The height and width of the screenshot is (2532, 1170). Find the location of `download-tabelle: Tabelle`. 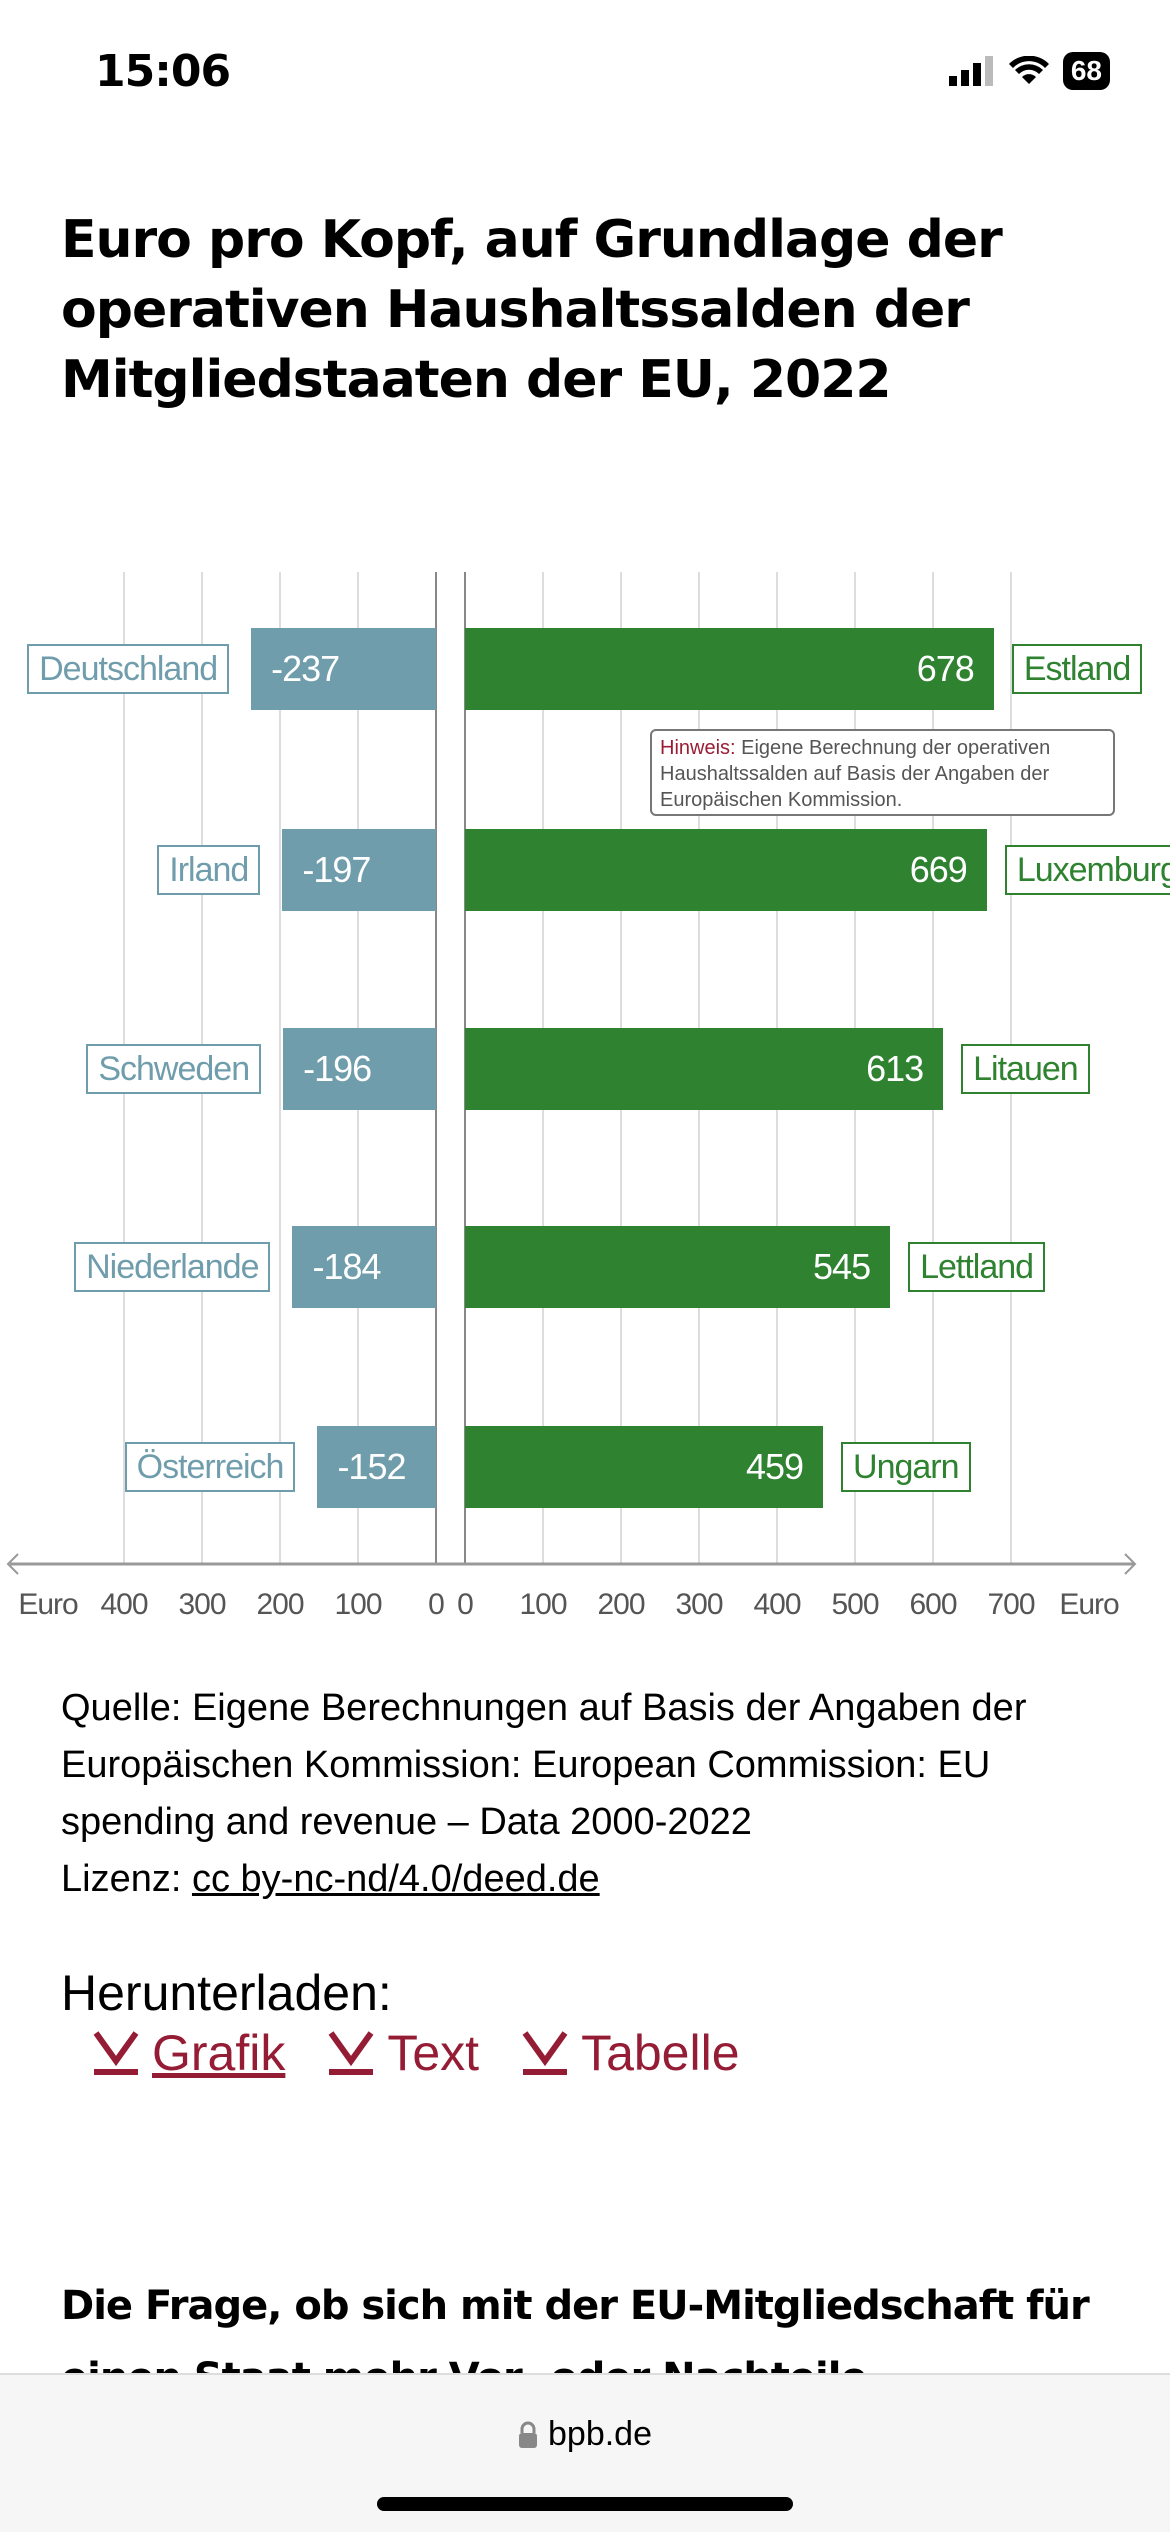

download-tabelle: Tabelle is located at coordinates (629, 2053).